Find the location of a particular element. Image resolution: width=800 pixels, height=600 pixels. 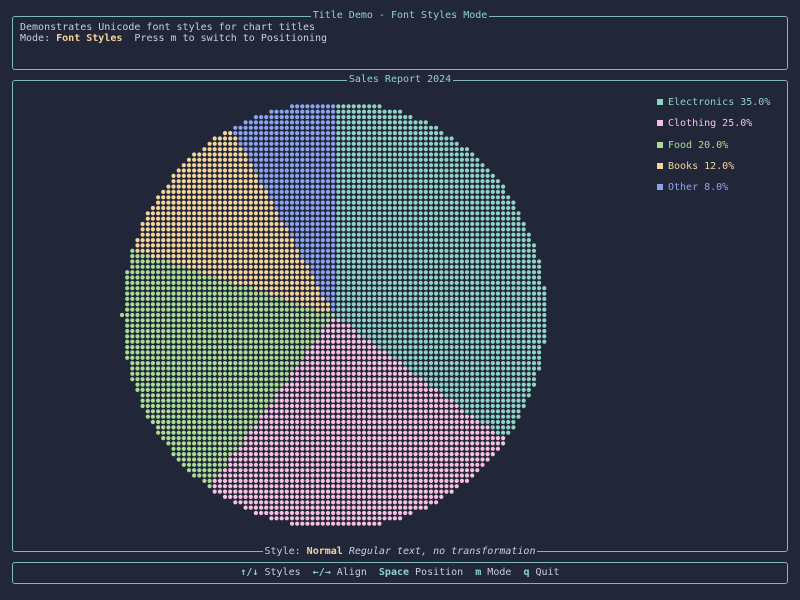

legend-label: Other 8.0% is located at coordinates (698, 188).